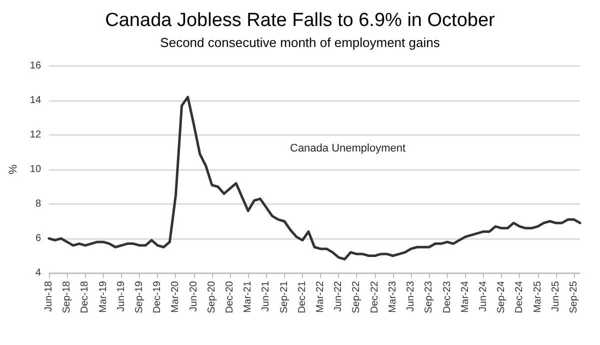  I want to click on x-tick-label: Sep-22, so click(356, 297).